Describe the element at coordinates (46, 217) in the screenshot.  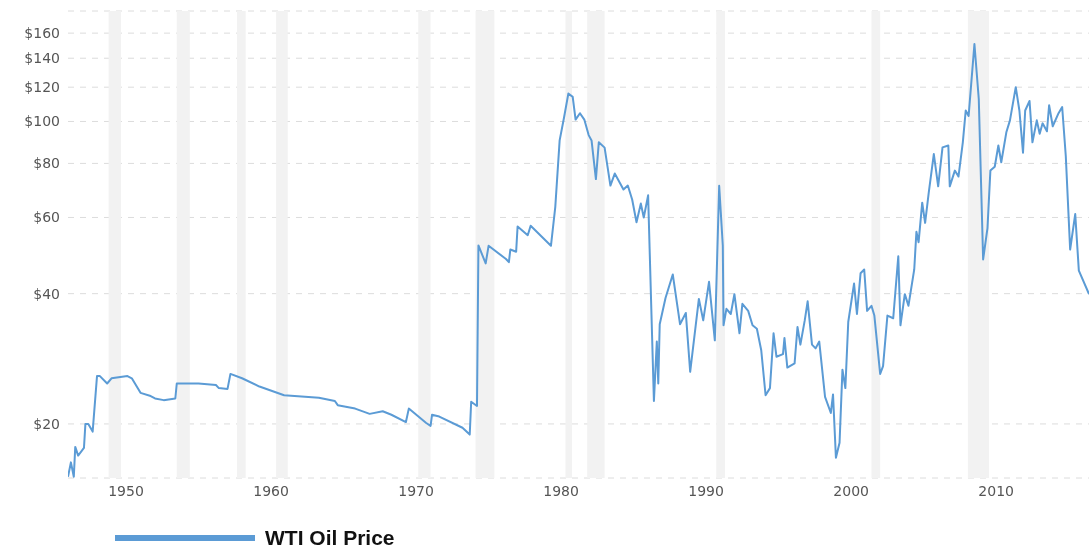
I see `y-tick-label: $60` at that location.